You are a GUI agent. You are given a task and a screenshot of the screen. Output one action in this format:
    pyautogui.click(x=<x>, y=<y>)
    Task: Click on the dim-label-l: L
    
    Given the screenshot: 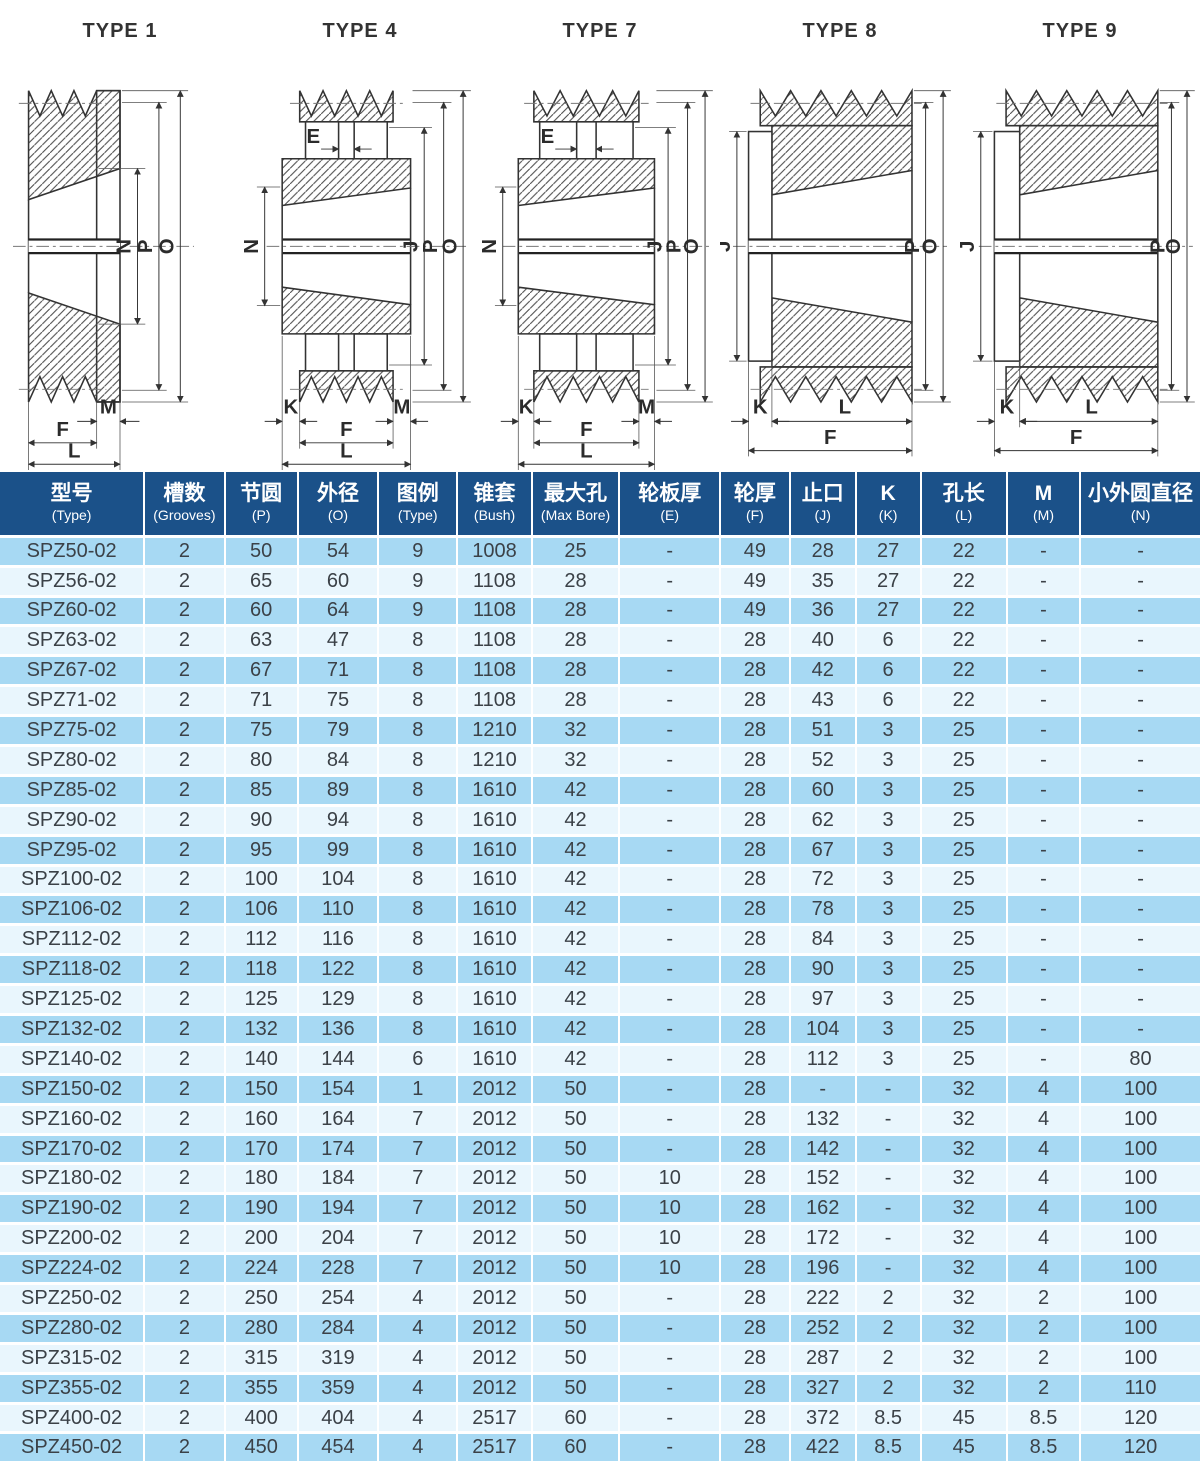 What is the action you would take?
    pyautogui.click(x=845, y=408)
    